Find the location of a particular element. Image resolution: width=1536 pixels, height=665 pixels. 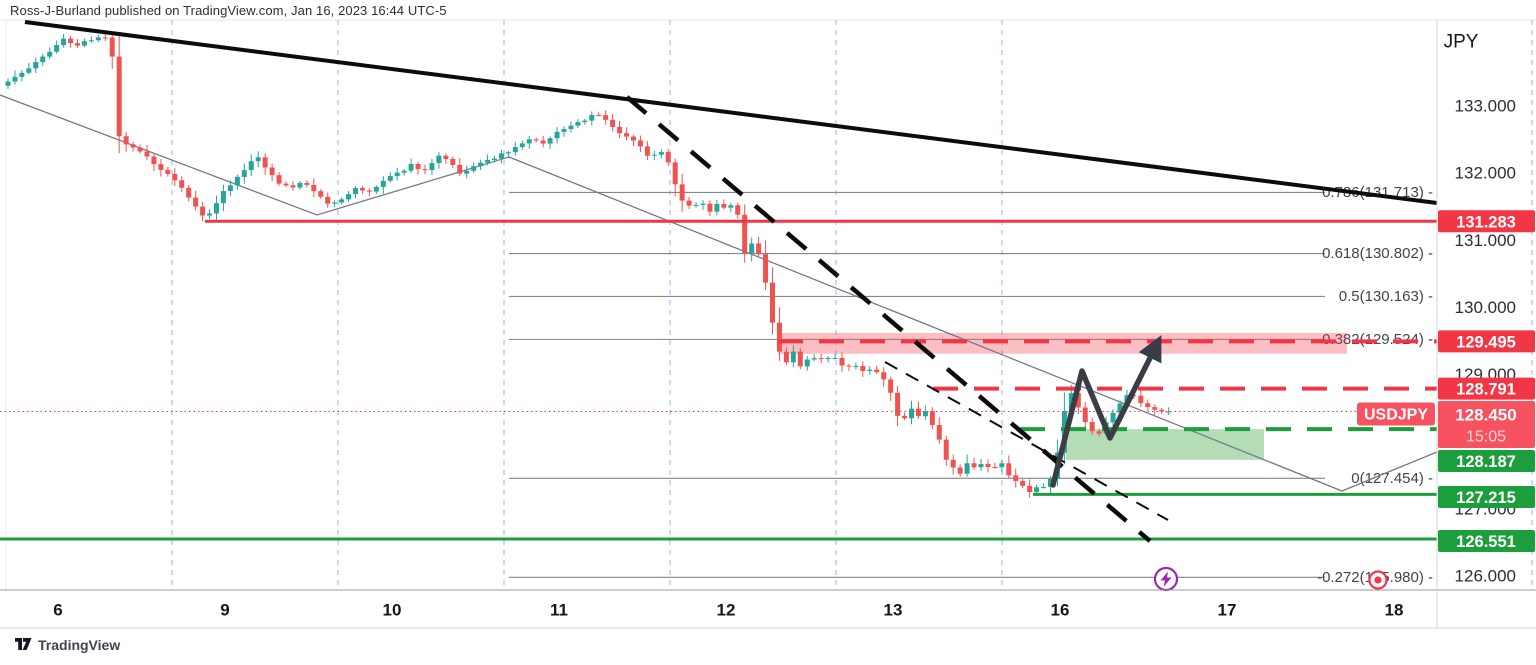

price-level-label-128.791 is located at coordinates (1486, 388).